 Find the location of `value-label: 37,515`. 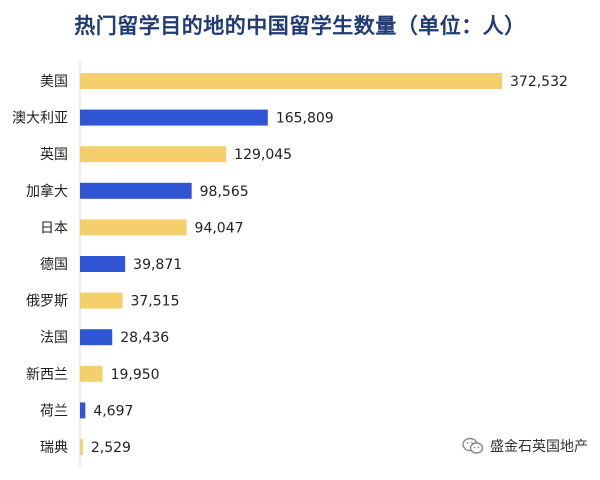

value-label: 37,515 is located at coordinates (154, 302).